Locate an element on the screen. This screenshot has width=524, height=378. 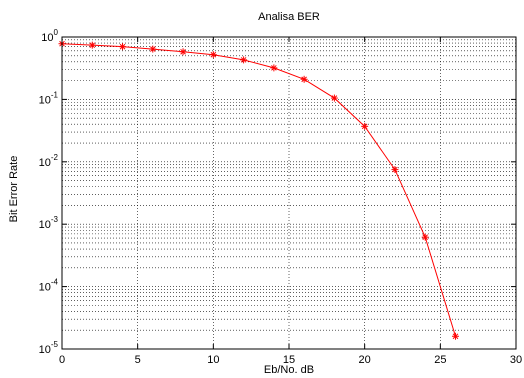
y-tick-label: 10⁻³ is located at coordinates (49, 223).